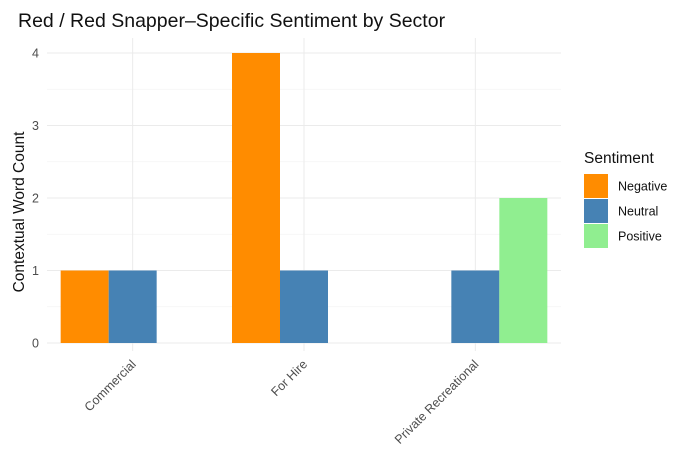 This screenshot has width=675, height=466. What do you see at coordinates (35, 126) in the screenshot?
I see `y-tick-label: 3` at bounding box center [35, 126].